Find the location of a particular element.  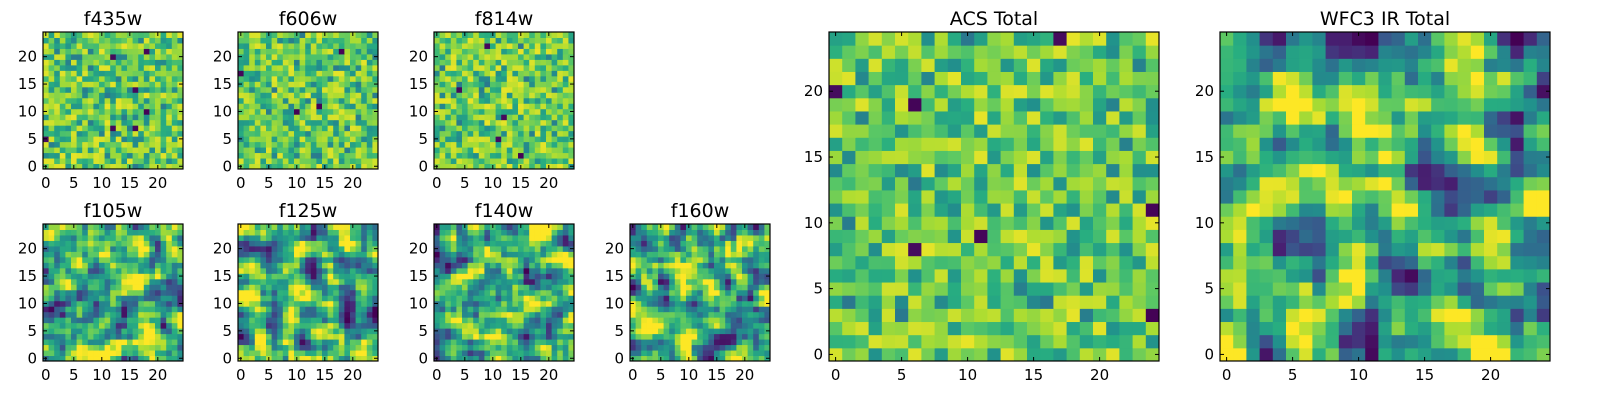

x-tick-label: 15 is located at coordinates (520, 183).